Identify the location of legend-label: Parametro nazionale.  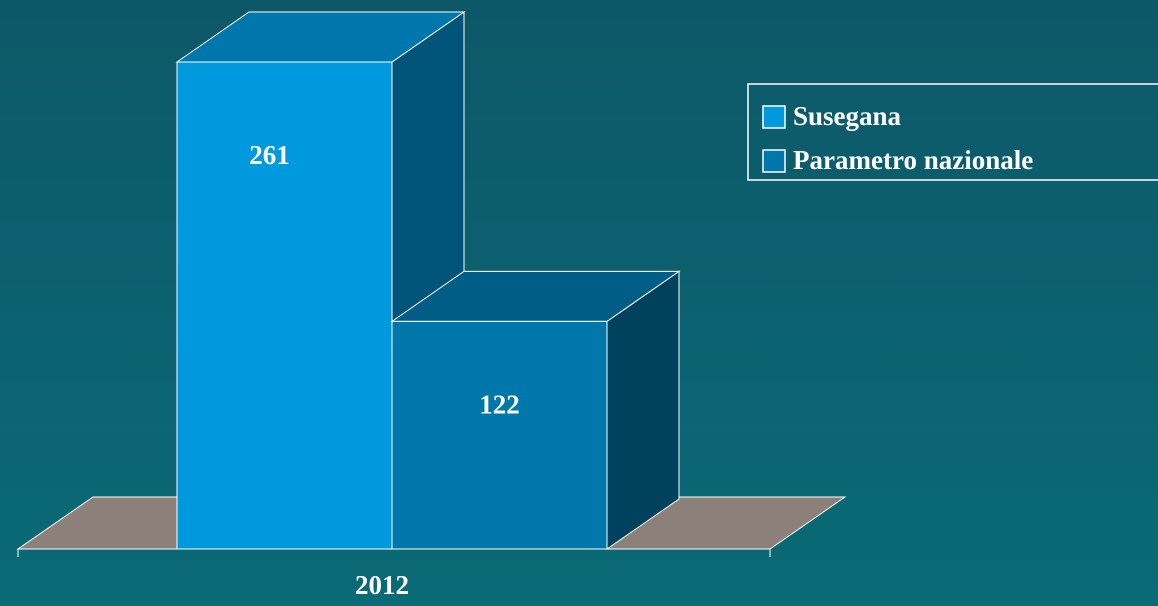
(913, 160).